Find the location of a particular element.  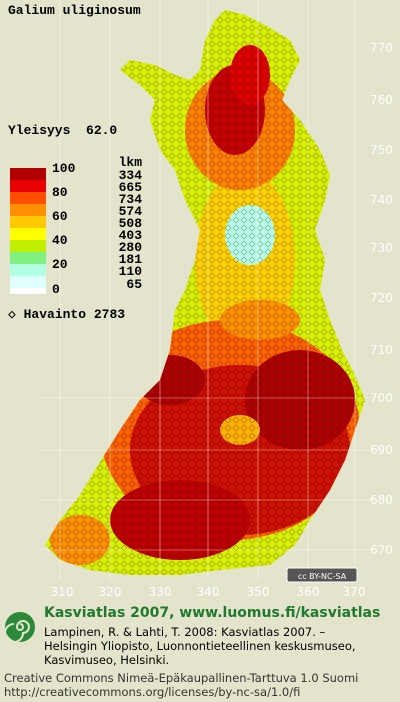

scale-label: 100 is located at coordinates (64, 168).